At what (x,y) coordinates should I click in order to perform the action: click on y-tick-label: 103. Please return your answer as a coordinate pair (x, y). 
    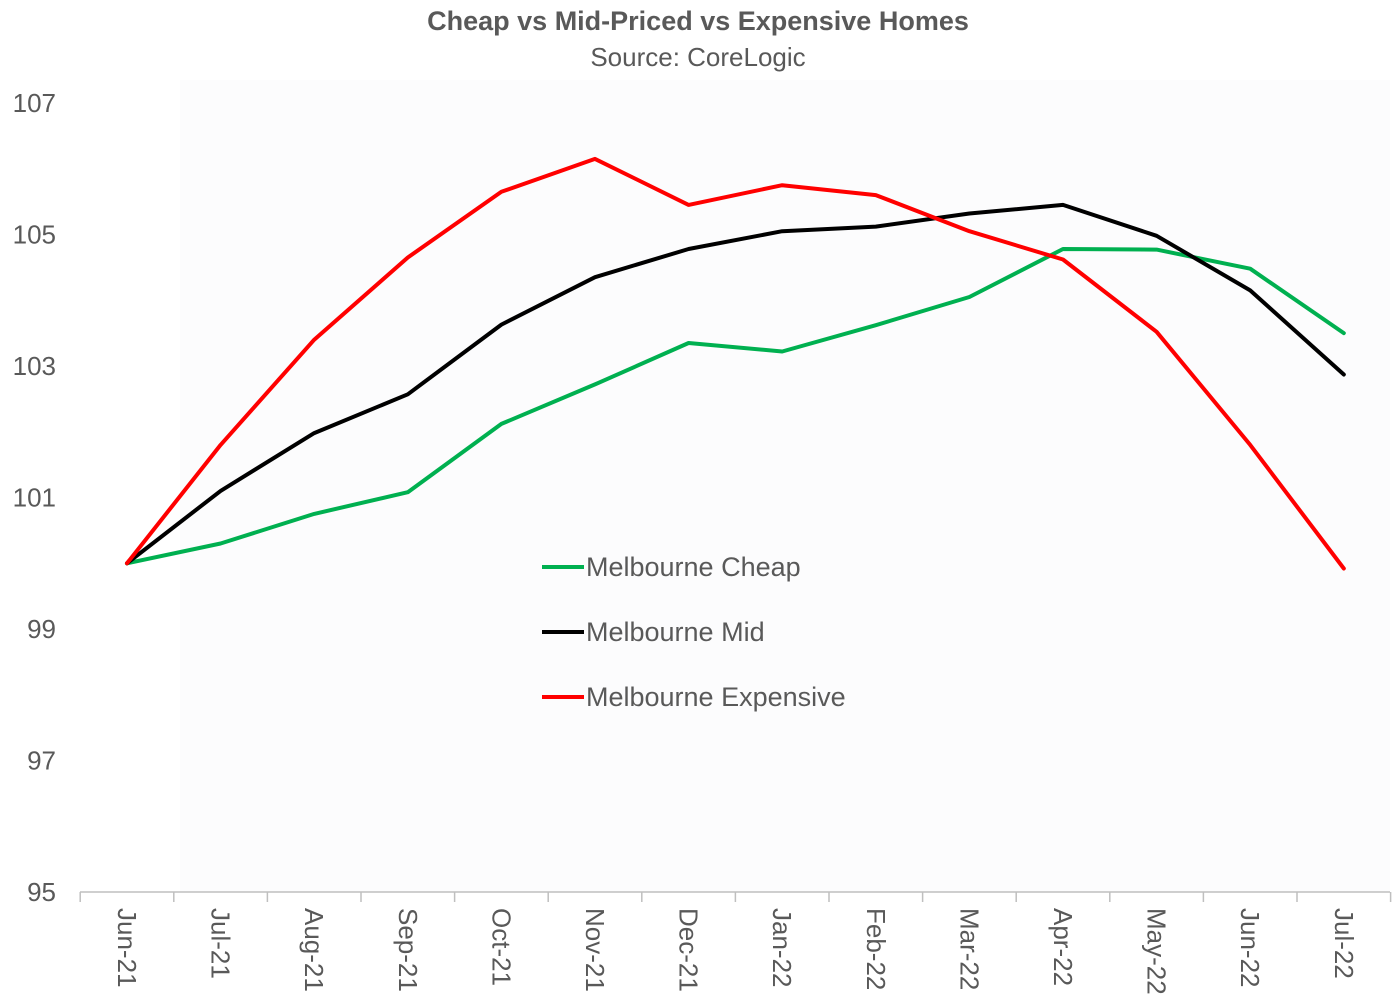
    Looking at the image, I should click on (34, 366).